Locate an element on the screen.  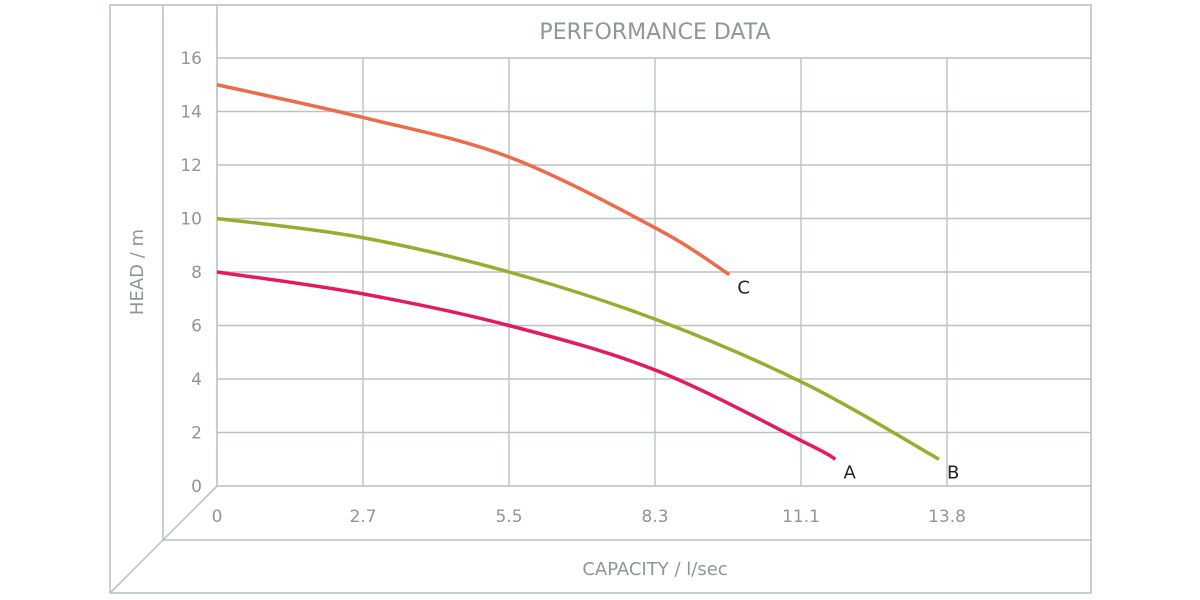
y-tick-label: 6 is located at coordinates (196, 327).